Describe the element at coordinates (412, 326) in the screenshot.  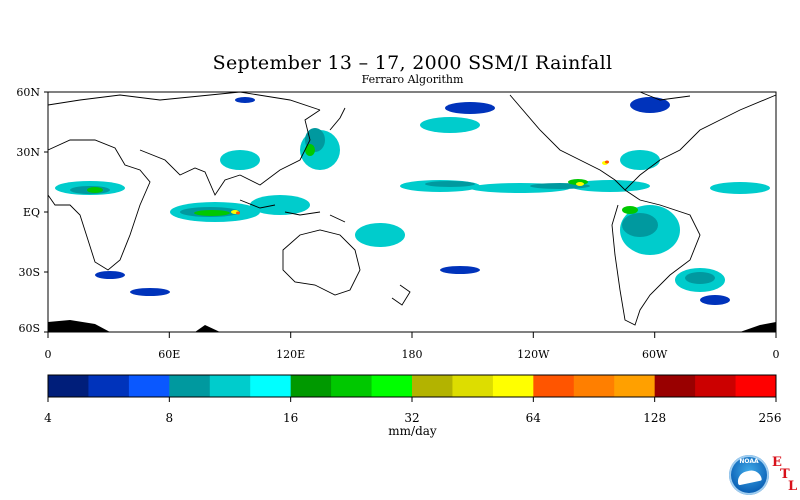
I see `antarctica` at that location.